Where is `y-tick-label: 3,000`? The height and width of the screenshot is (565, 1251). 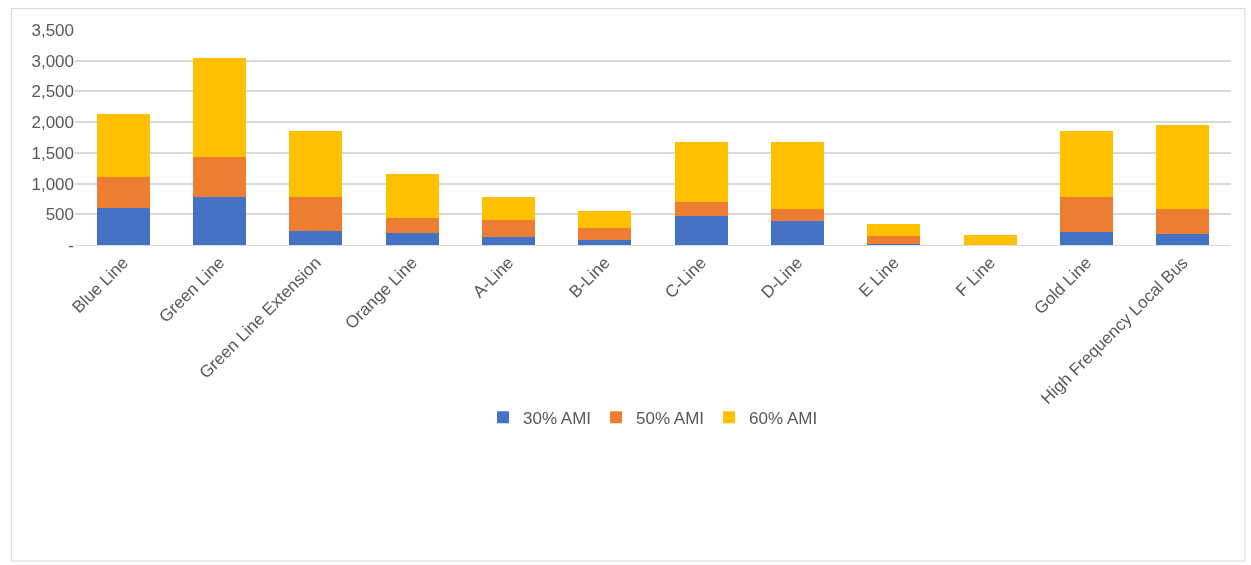 y-tick-label: 3,000 is located at coordinates (52, 61).